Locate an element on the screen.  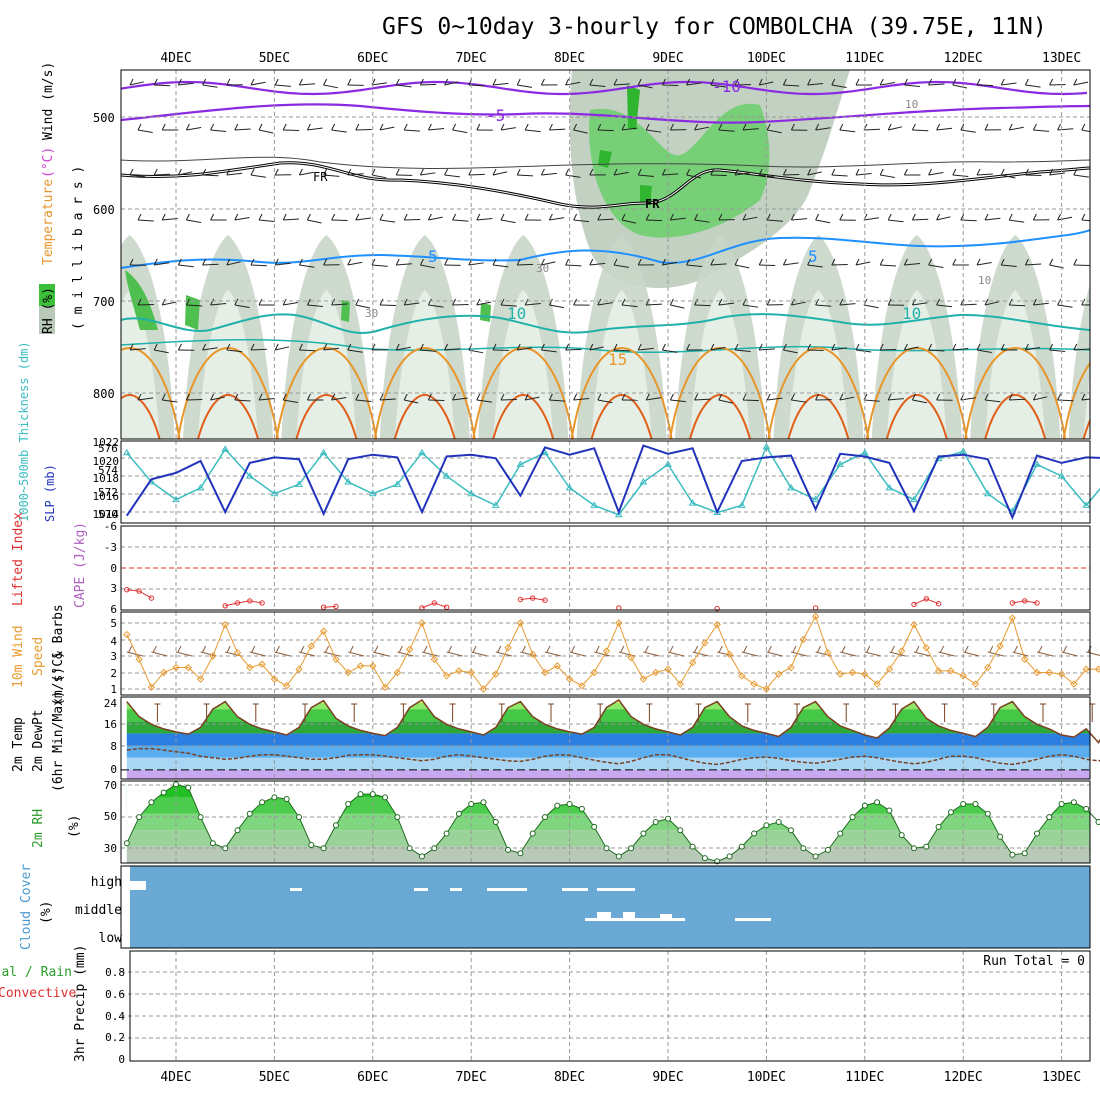
wind10m-barb-flag is located at coordinates (154, 649).